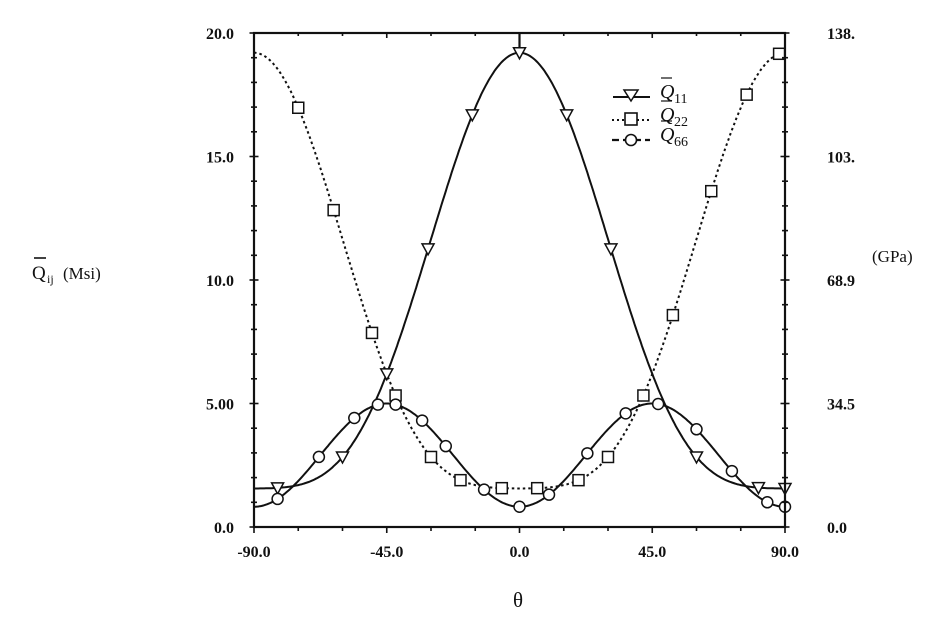  I want to click on legend-item-q66: Q 66, so click(650, 135).